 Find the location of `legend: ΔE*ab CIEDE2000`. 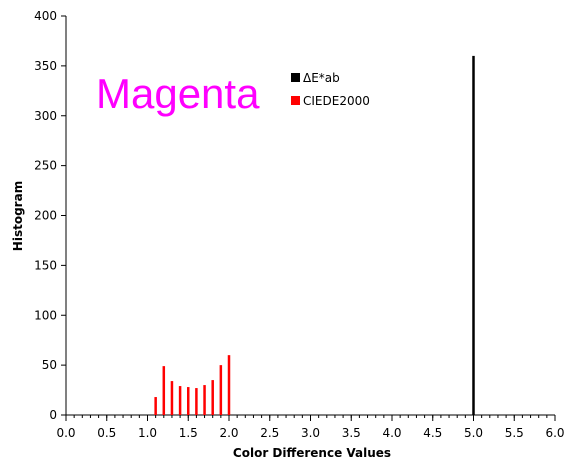

legend: ΔE*ab CIEDE2000 is located at coordinates (330, 89).